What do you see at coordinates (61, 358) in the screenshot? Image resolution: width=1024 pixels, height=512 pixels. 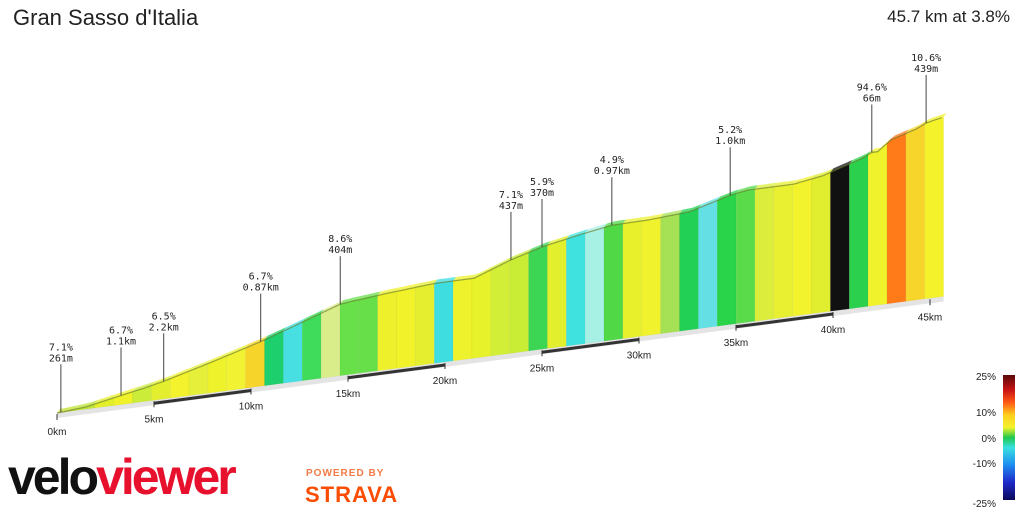 I see `annotation-length: 261m` at bounding box center [61, 358].